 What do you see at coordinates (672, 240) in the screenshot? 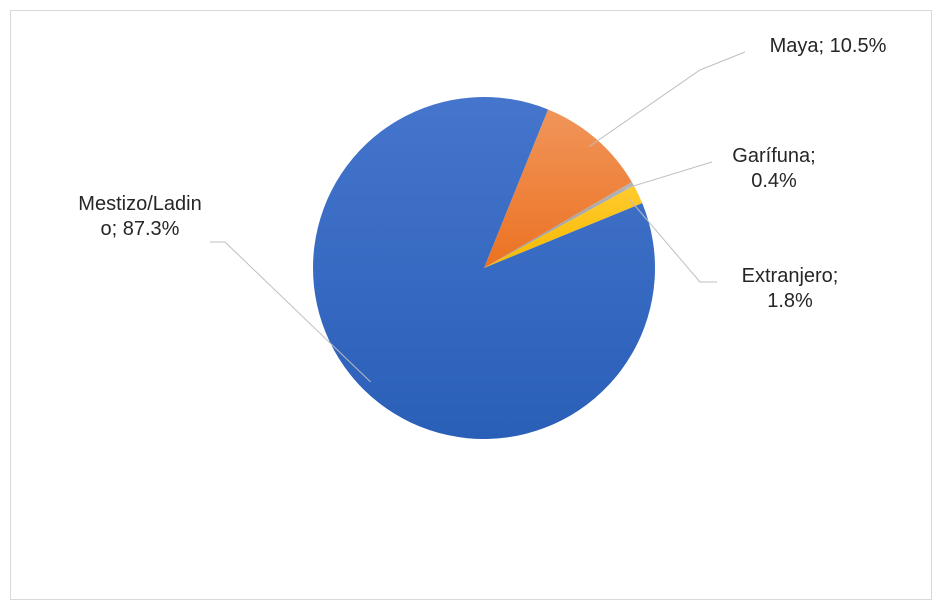
I see `leader-line-extranjero` at bounding box center [672, 240].